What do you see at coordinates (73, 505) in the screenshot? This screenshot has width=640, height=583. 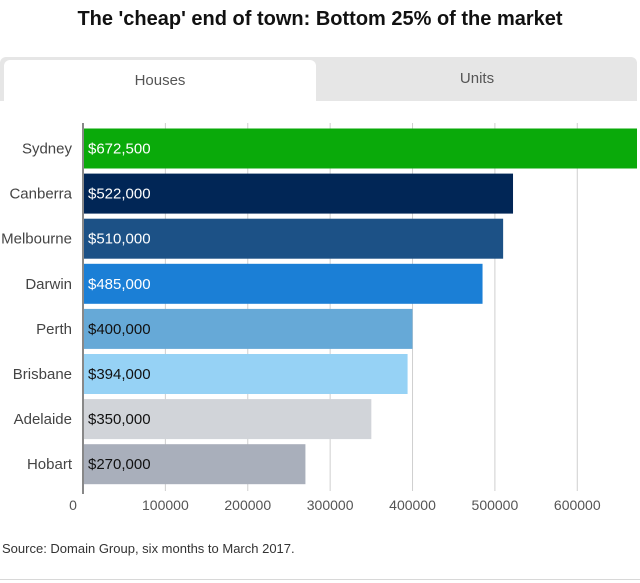 I see `x-tick-label: 0` at bounding box center [73, 505].